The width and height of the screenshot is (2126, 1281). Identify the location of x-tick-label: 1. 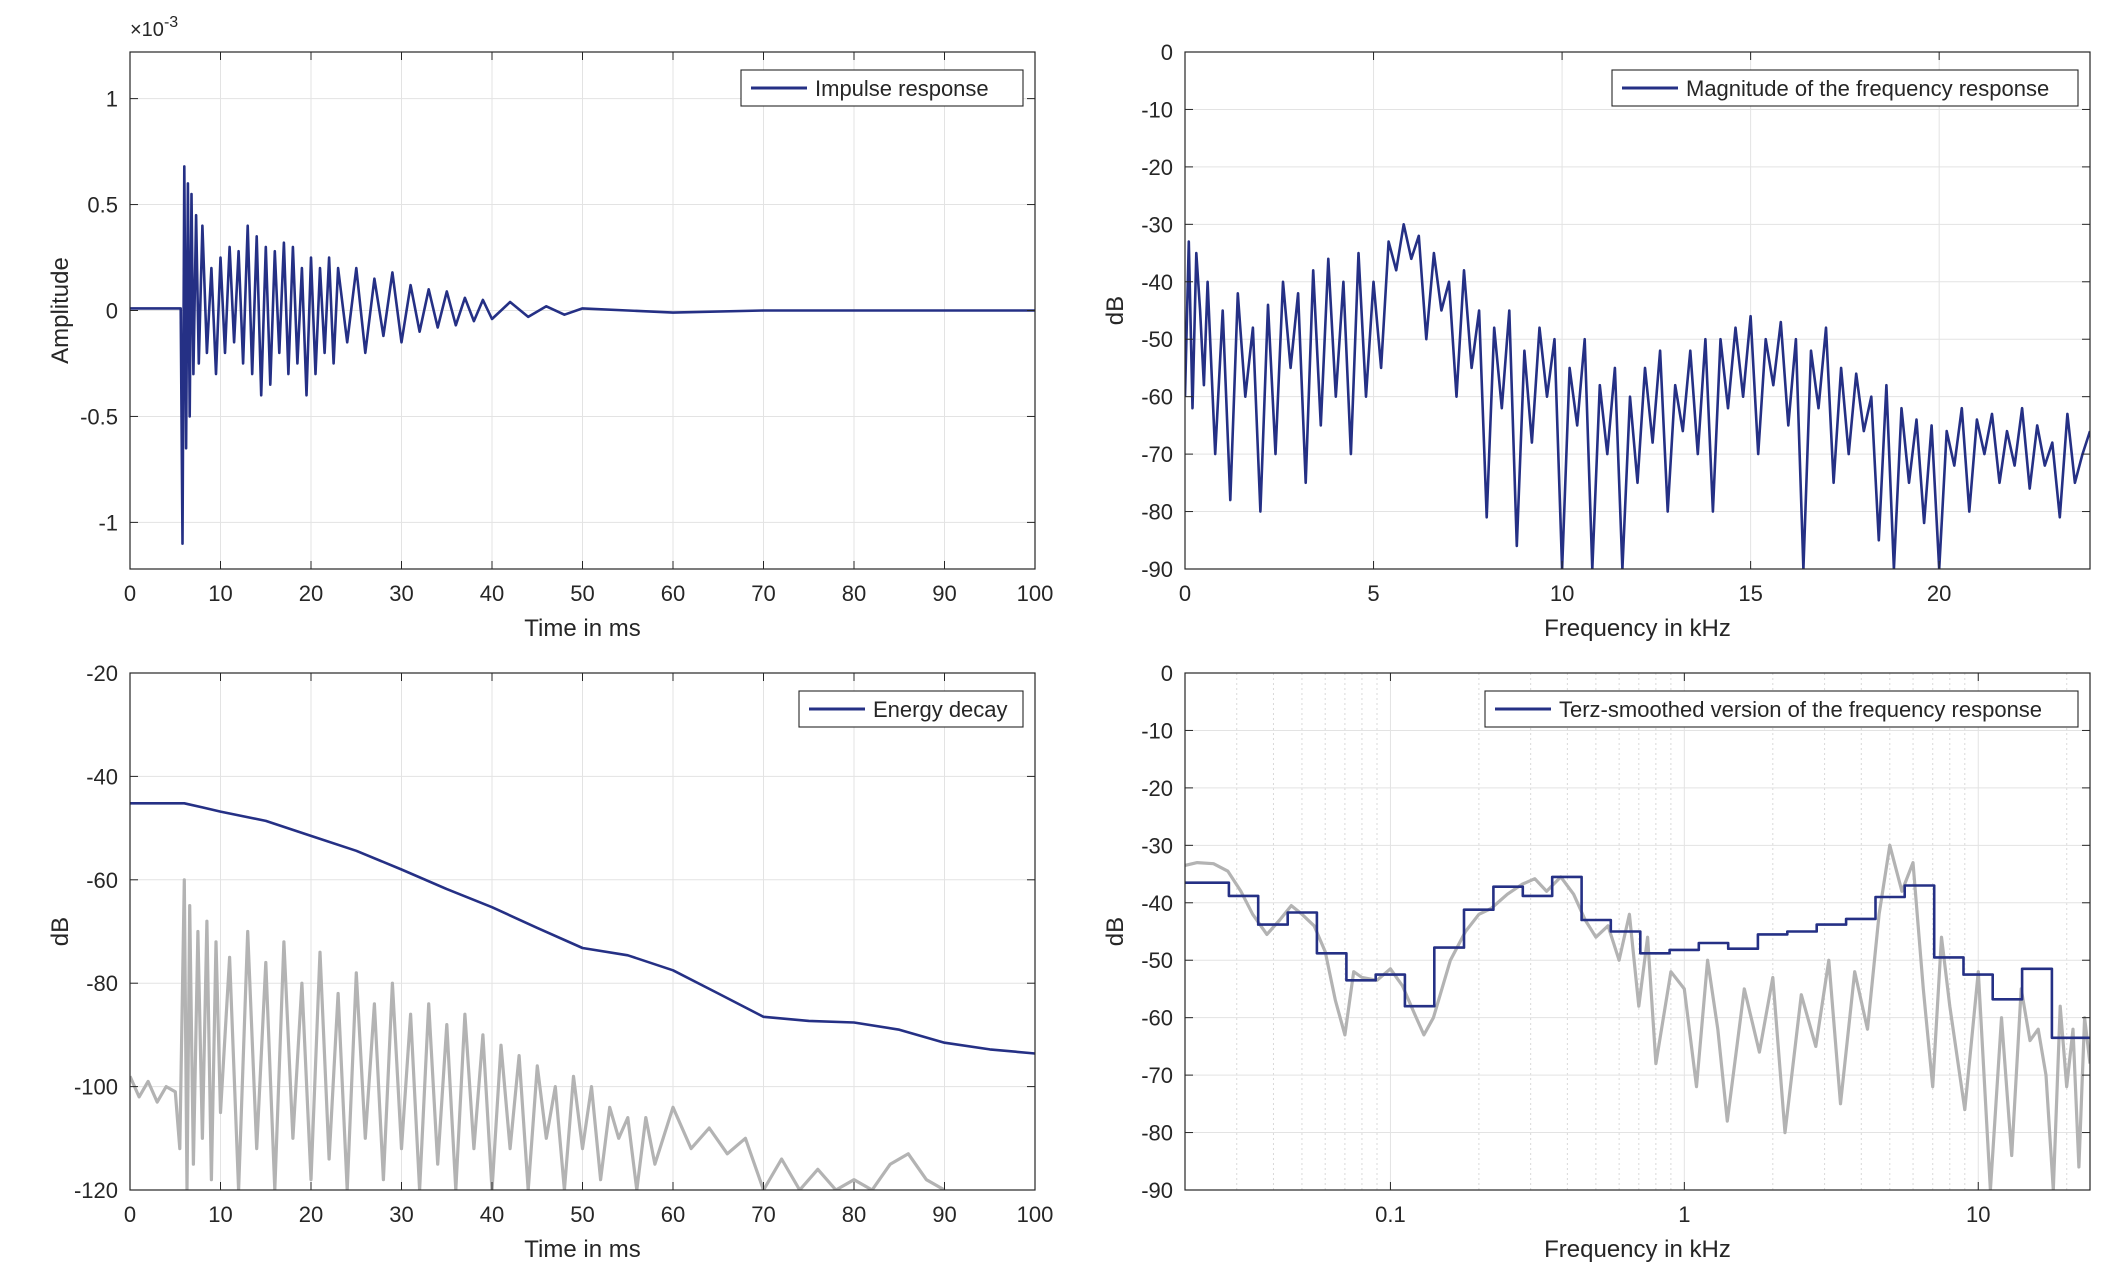
(1684, 1214).